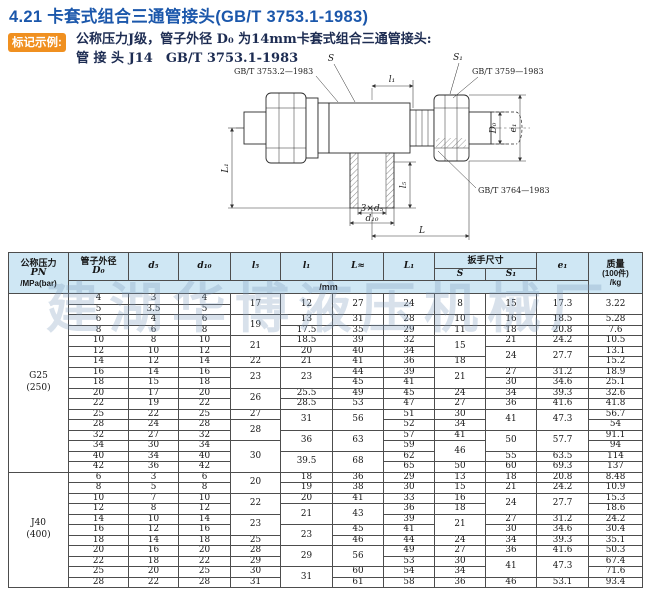 Image resolution: width=650 pixels, height=592 pixels. I want to click on spec-cell: 60, so click(358, 572).